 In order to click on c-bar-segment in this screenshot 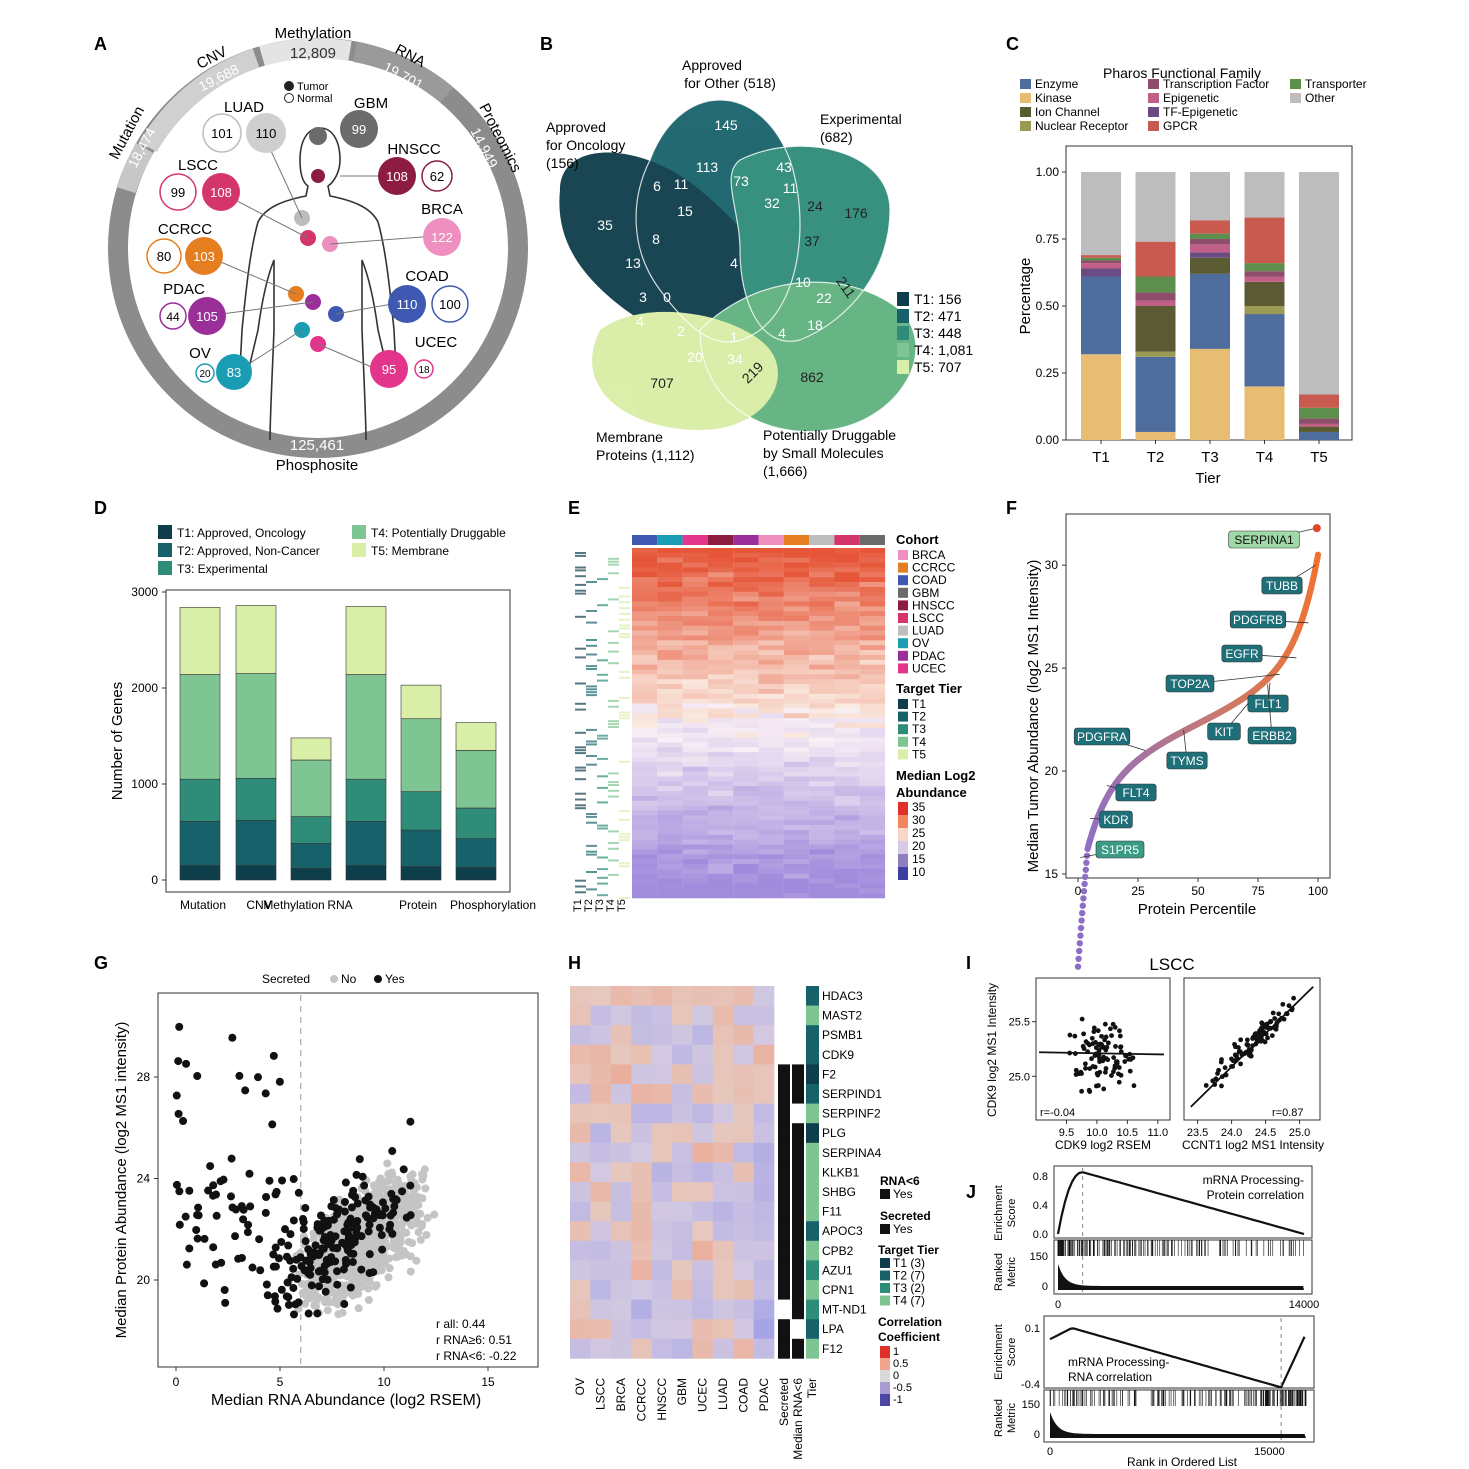, I will do `click(1210, 242)`.